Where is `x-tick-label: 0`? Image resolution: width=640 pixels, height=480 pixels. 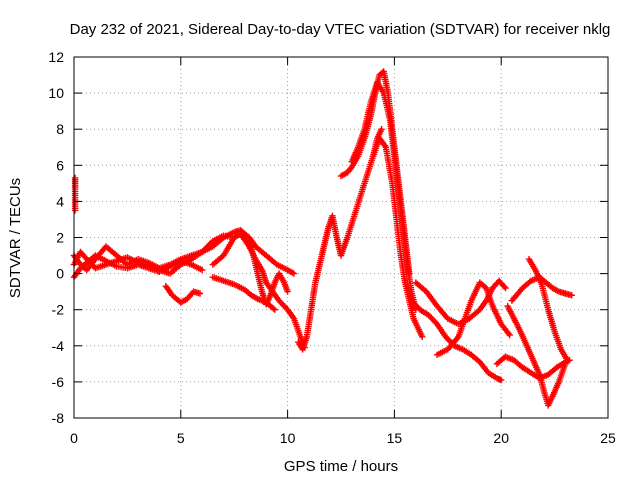 x-tick-label: 0 is located at coordinates (74, 438).